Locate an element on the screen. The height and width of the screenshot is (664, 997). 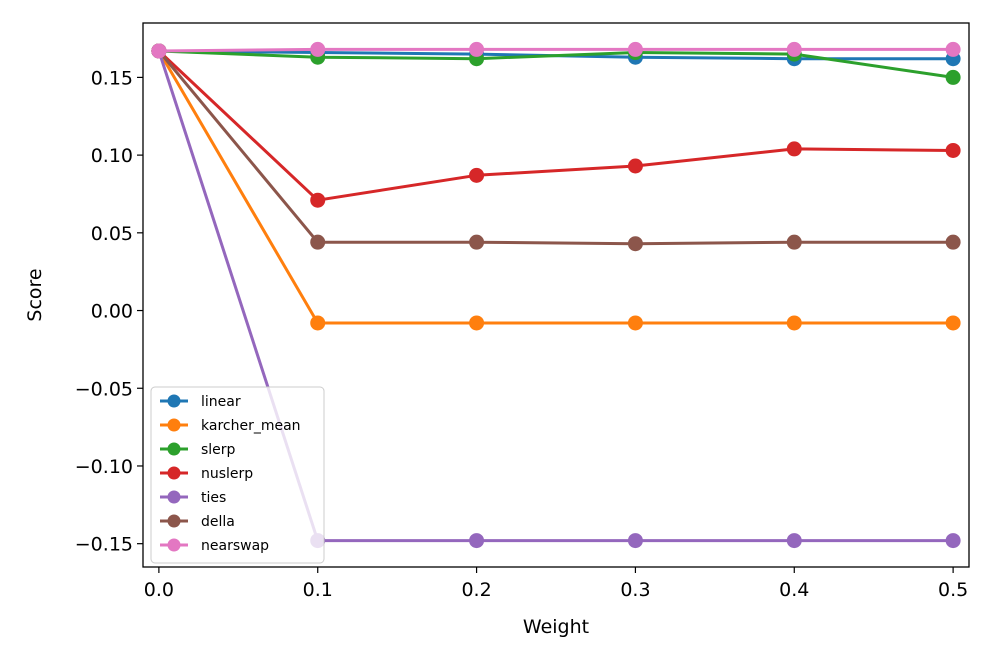
legend-label: karcher_mean is located at coordinates (251, 426).